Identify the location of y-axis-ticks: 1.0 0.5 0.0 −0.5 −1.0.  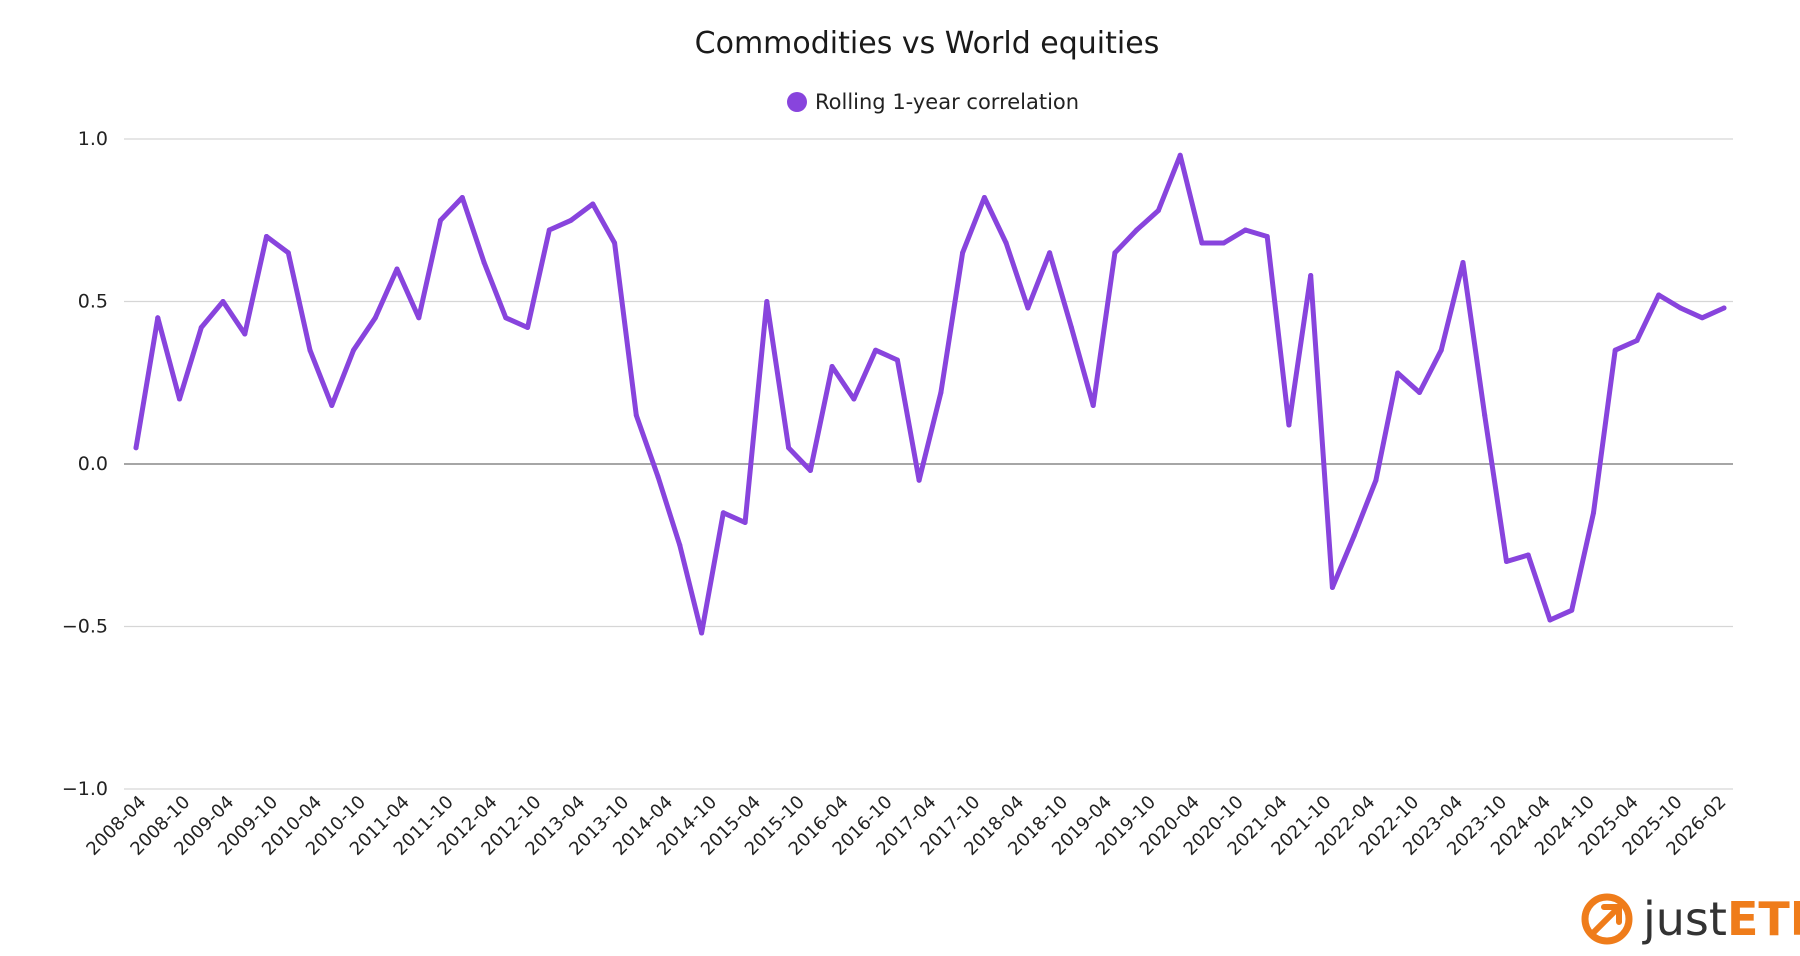
(85, 464).